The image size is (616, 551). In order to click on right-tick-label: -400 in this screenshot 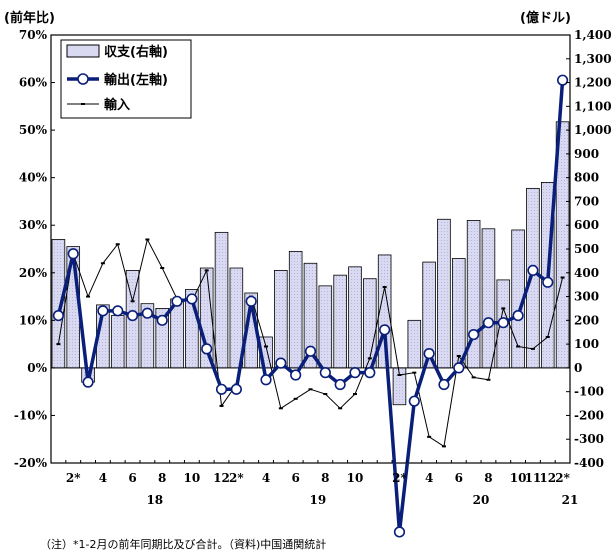, I will do `click(589, 463)`.